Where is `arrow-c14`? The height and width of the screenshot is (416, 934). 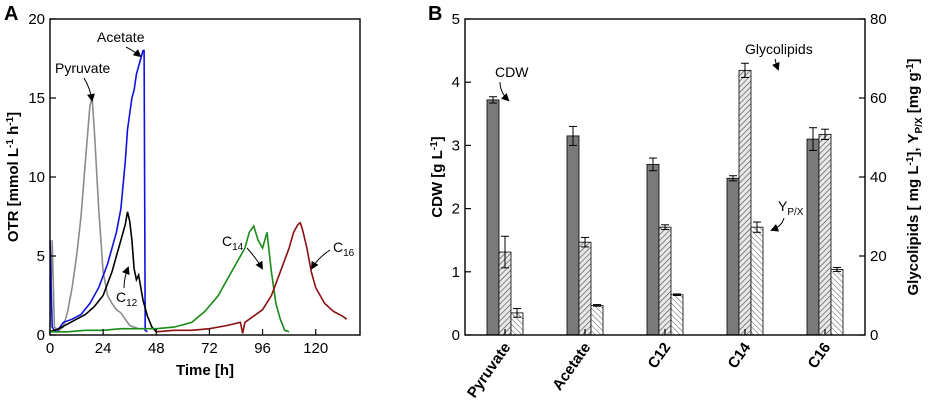 arrow-c14 is located at coordinates (255, 258).